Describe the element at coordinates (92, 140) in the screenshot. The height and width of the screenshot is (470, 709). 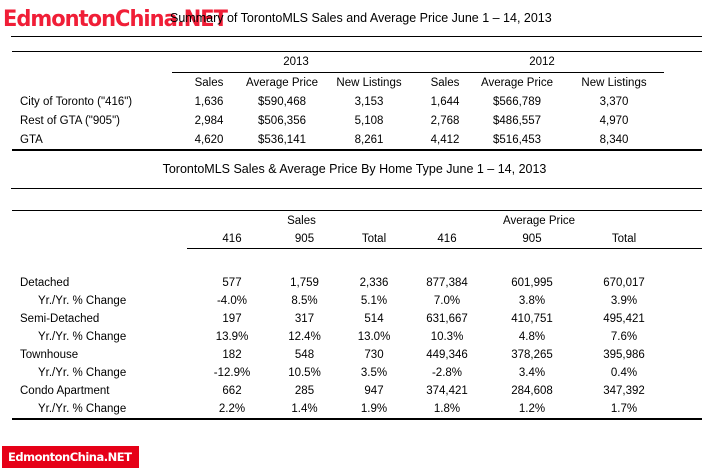
I see `row-label: GTA` at that location.